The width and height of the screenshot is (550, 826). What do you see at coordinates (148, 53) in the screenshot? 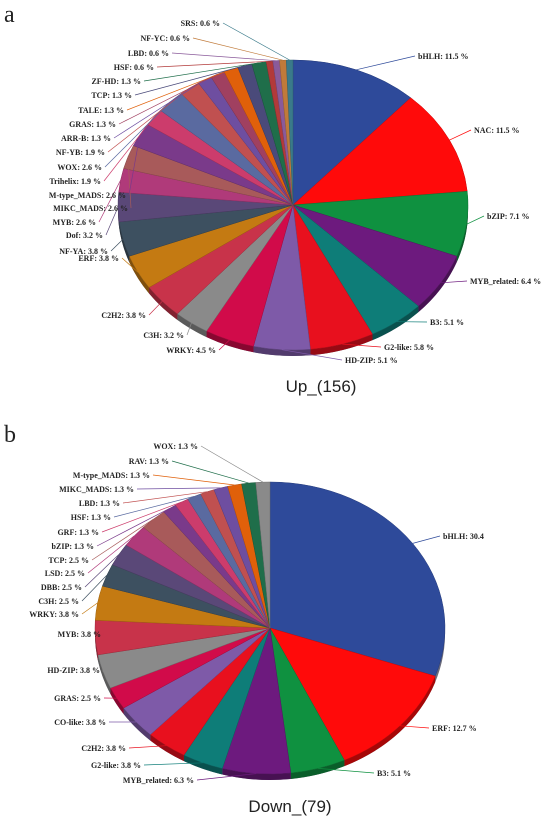
I see `slice-label-lbd: LBD: 0.6 %` at bounding box center [148, 53].